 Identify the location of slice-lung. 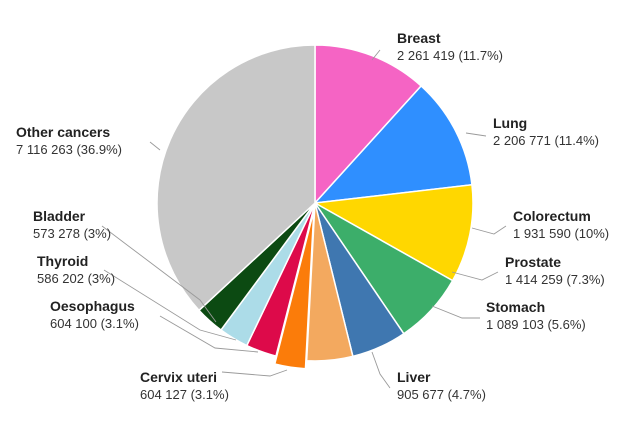
(393, 144).